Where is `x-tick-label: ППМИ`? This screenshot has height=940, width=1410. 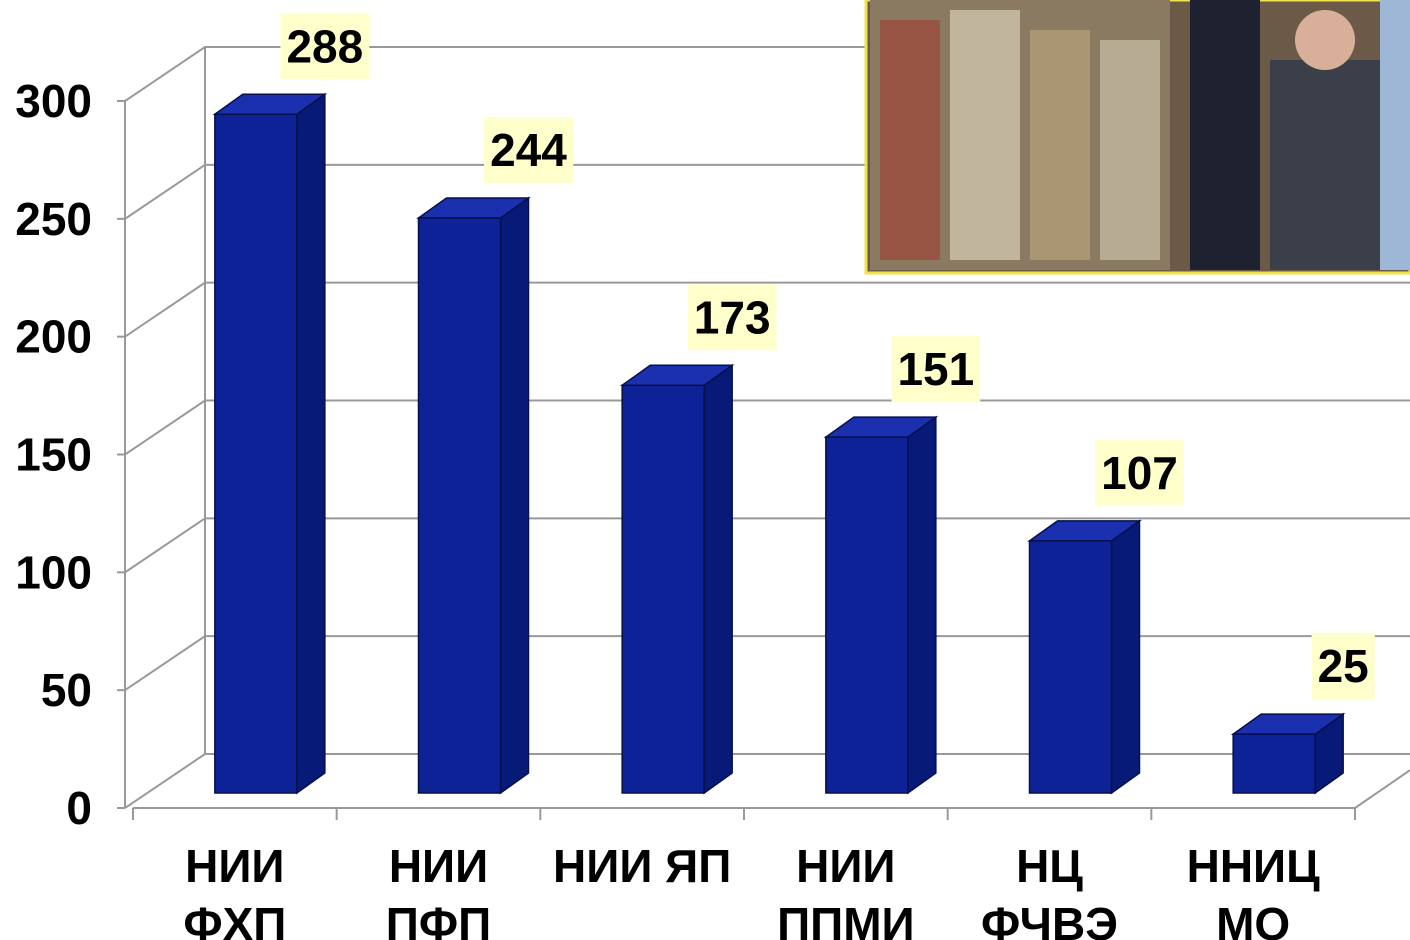 x-tick-label: ППМИ is located at coordinates (846, 919).